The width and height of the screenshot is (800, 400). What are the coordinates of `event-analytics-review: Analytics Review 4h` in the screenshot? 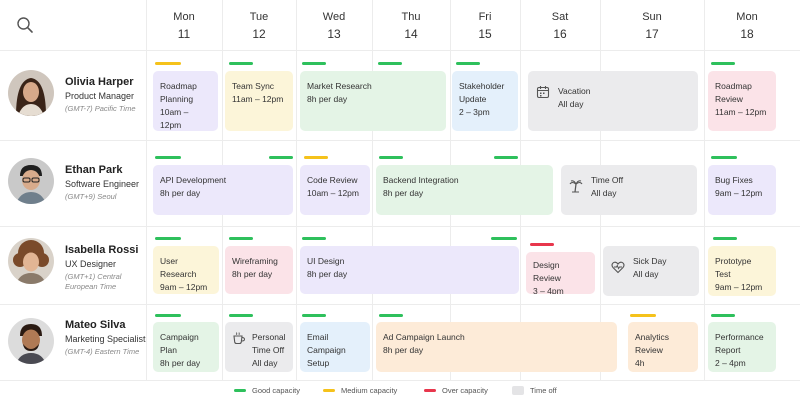 It's located at (663, 347).